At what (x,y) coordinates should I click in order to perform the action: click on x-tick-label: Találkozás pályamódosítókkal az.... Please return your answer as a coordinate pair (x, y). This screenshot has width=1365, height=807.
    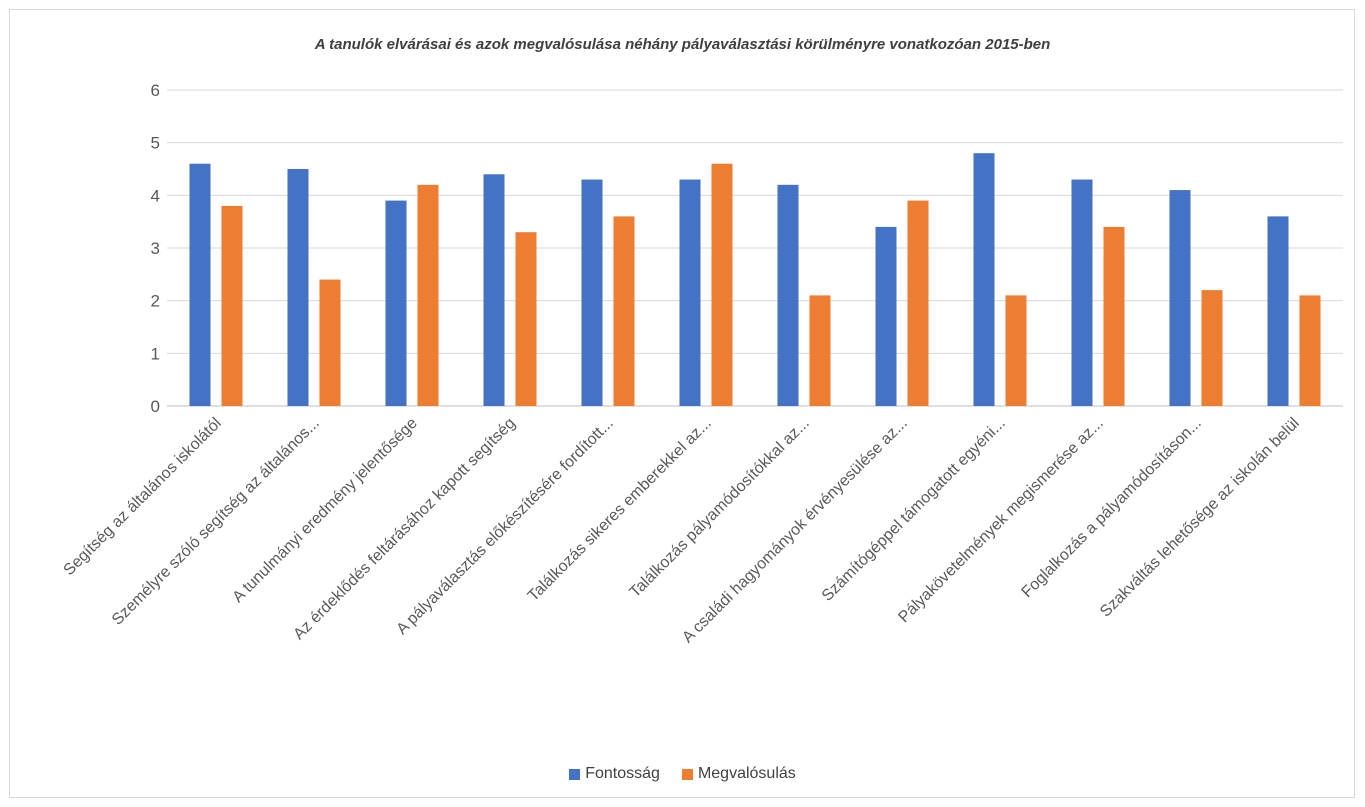
    Looking at the image, I should click on (720, 508).